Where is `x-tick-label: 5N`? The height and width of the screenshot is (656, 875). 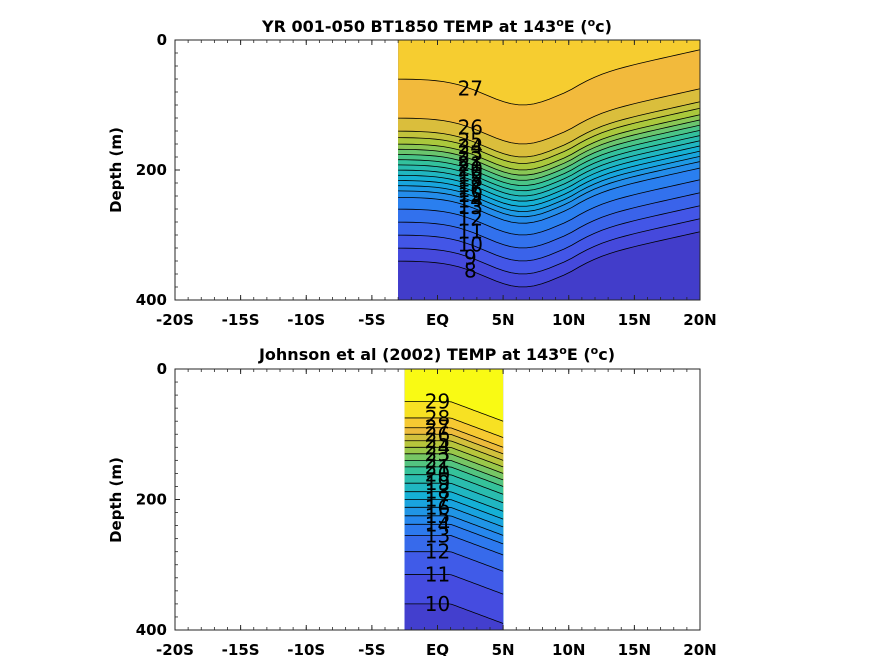
x-tick-label: 5N is located at coordinates (503, 648).